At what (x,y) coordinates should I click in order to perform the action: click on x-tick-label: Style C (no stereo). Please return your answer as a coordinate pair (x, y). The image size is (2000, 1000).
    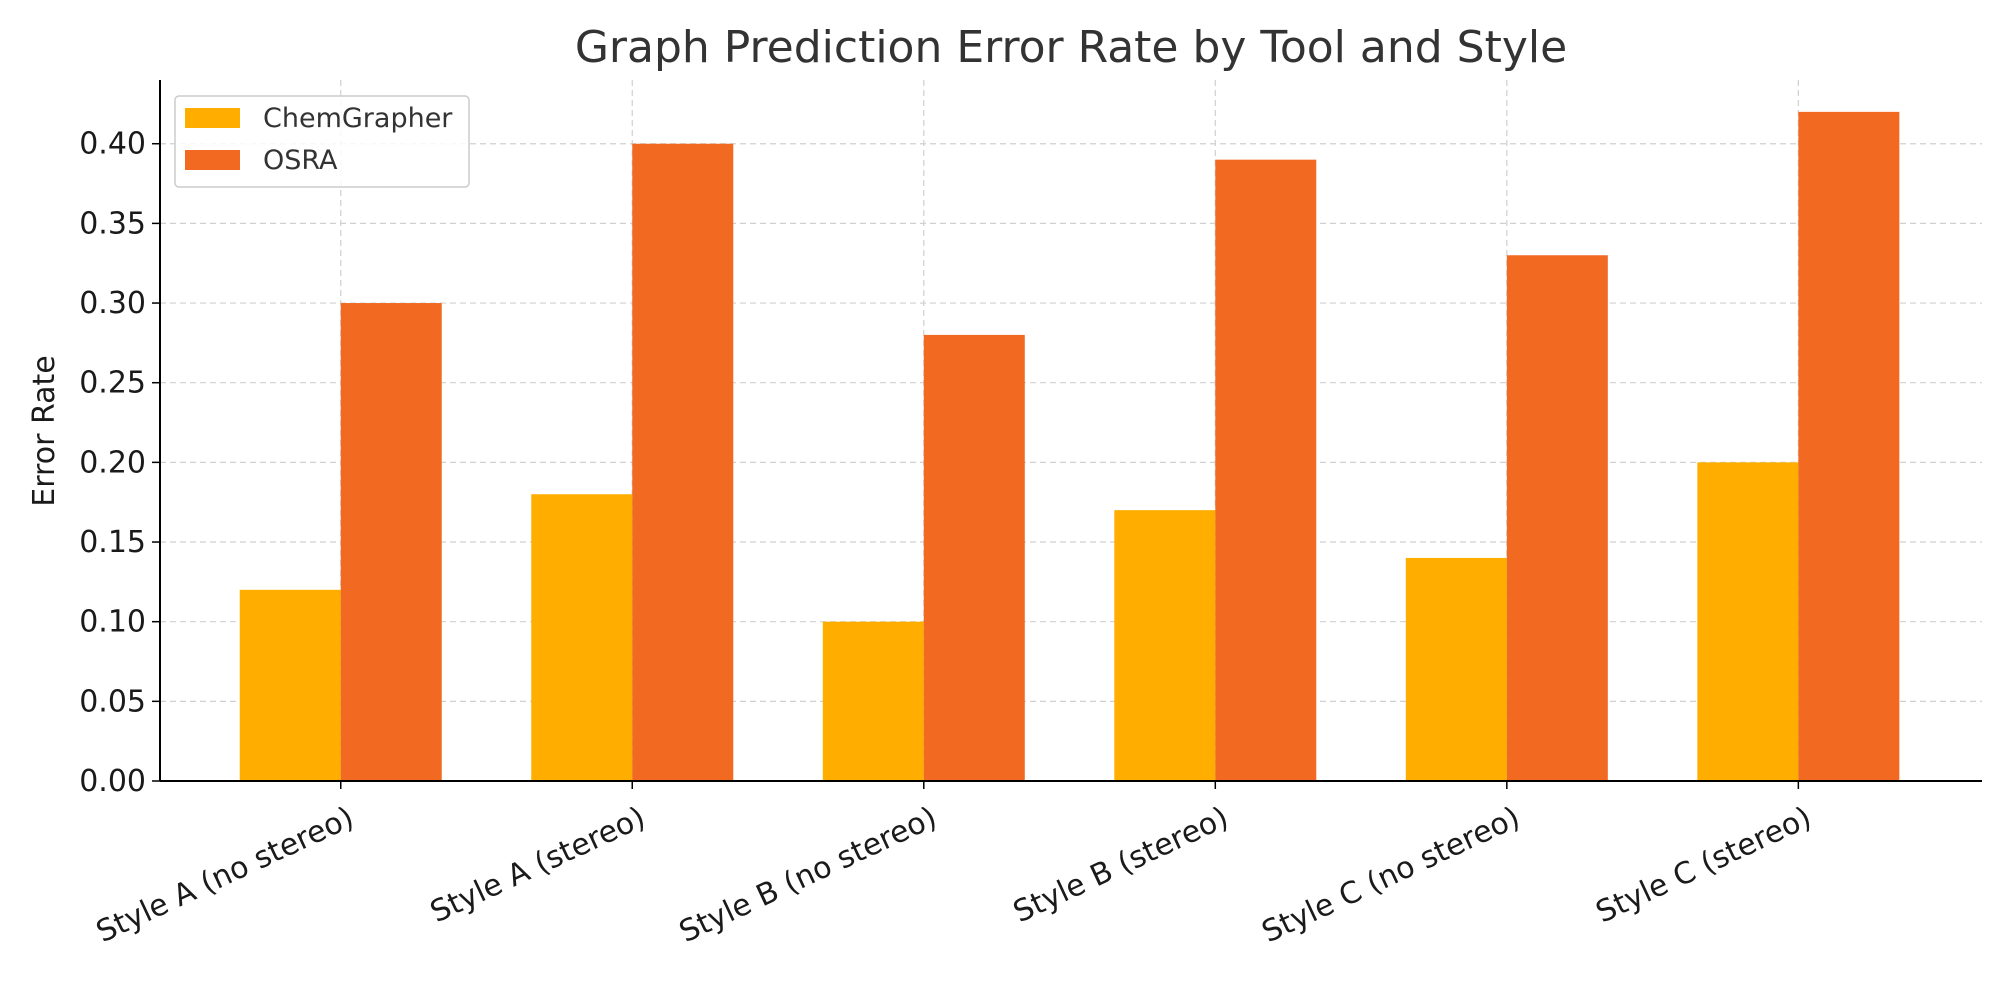
    Looking at the image, I should click on (1391, 875).